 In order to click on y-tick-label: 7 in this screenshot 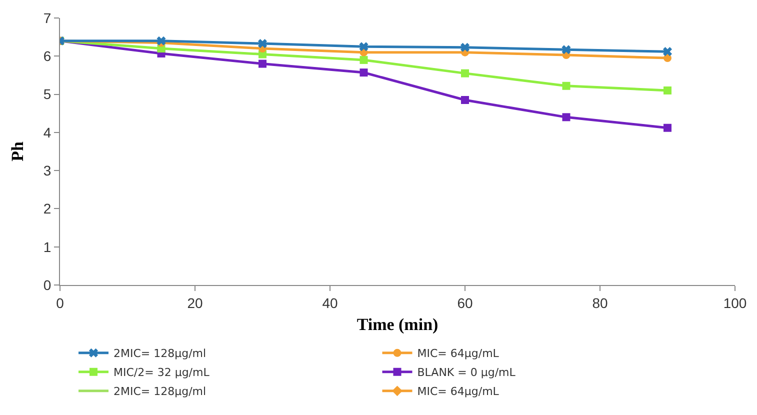, I will do `click(47, 18)`.